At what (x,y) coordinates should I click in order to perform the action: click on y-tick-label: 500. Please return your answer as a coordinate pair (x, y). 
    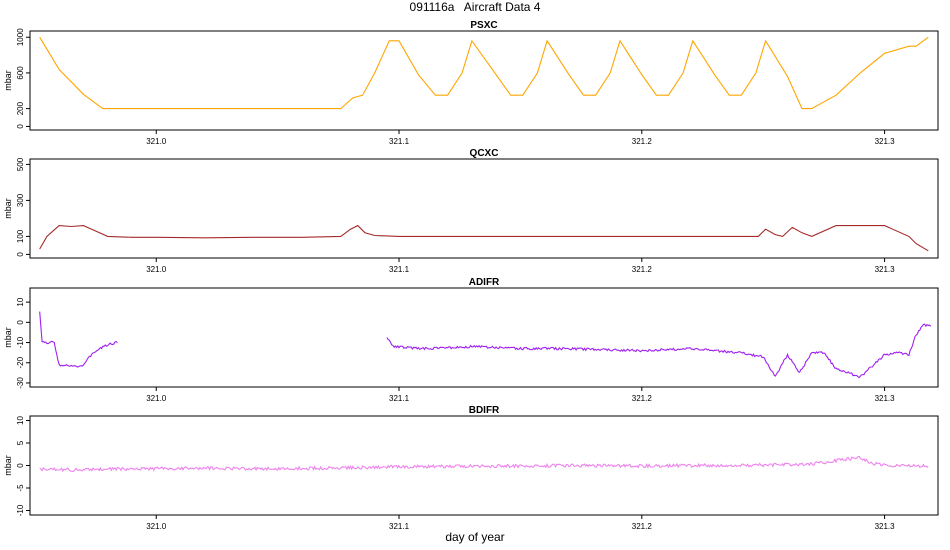
    Looking at the image, I should click on (20, 164).